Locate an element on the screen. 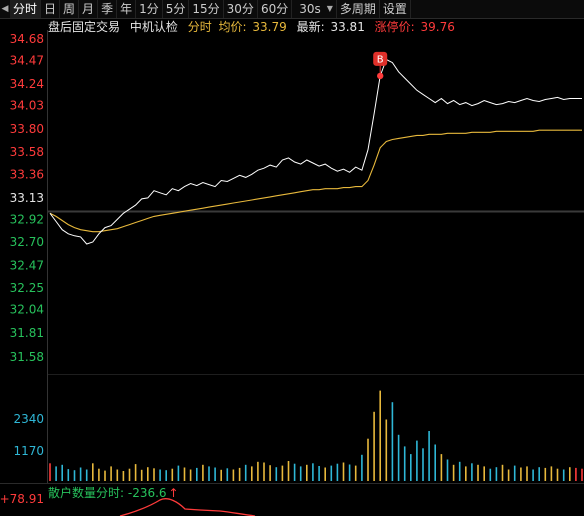 The height and width of the screenshot is (516, 584). settings-button: 设置 is located at coordinates (395, 9).